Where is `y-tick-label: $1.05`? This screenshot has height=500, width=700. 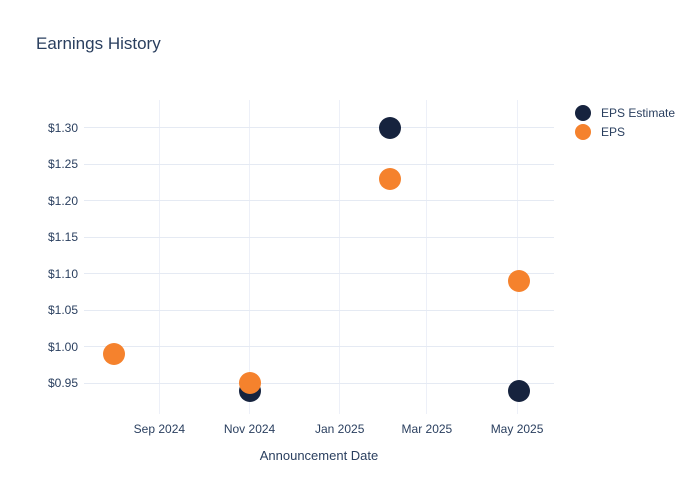
y-tick-label: $1.05 is located at coordinates (62, 310).